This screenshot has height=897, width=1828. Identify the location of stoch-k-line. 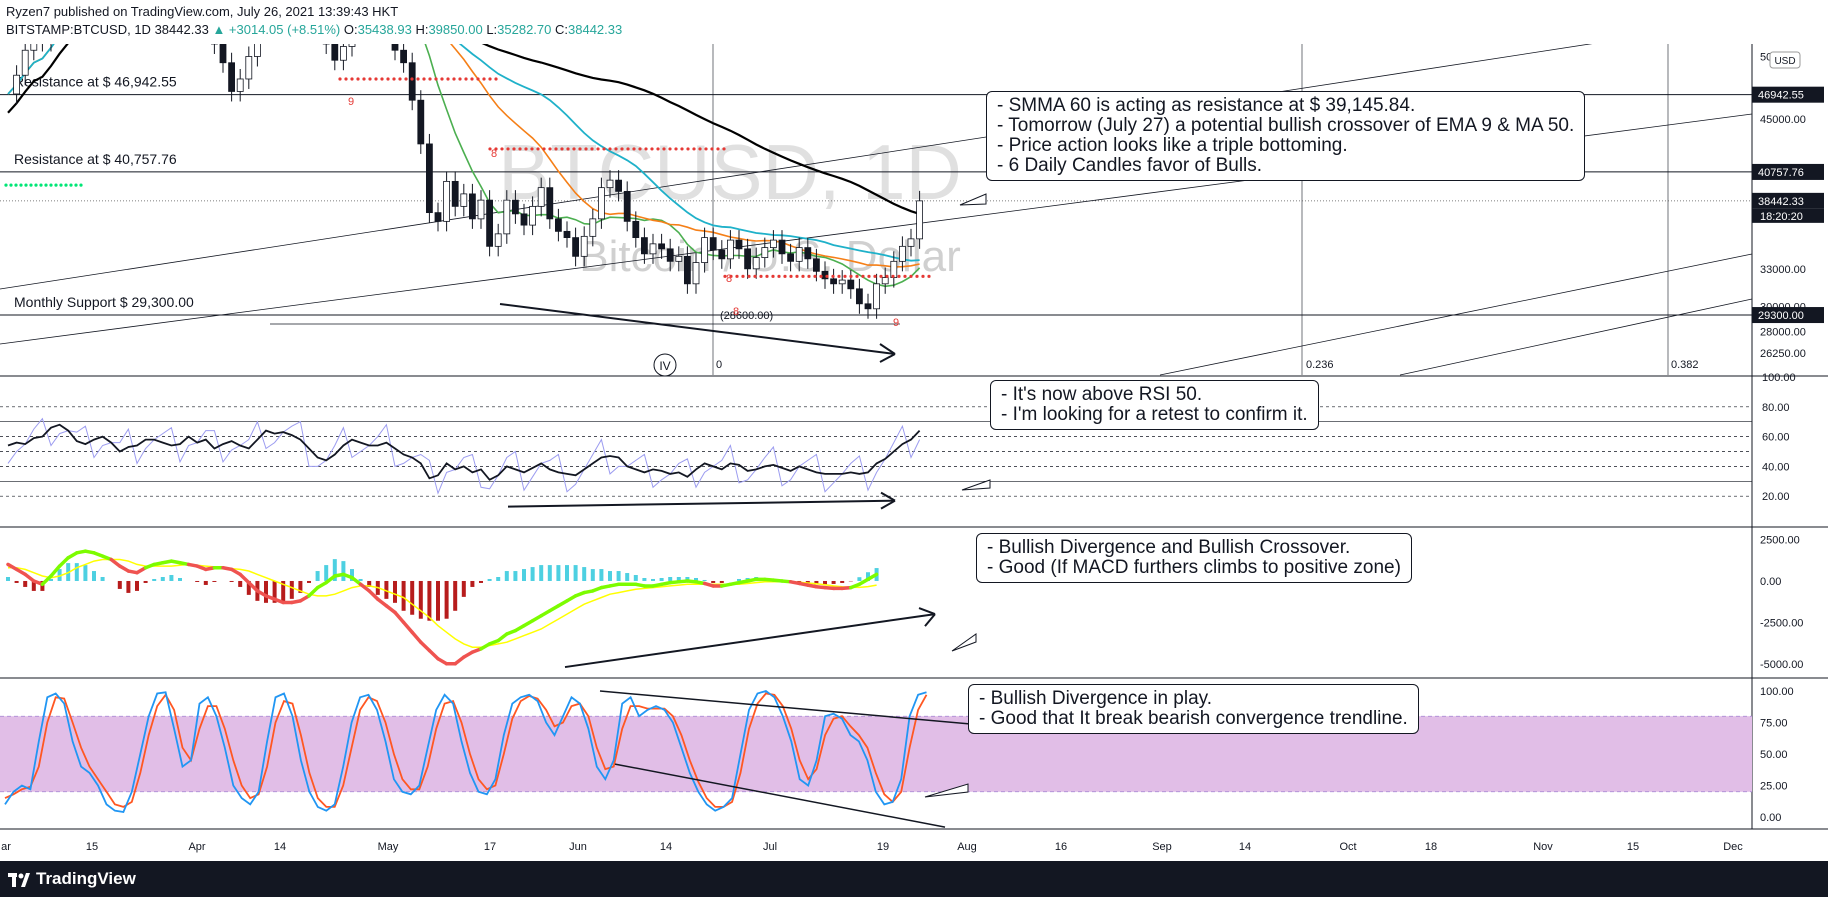
(465, 751).